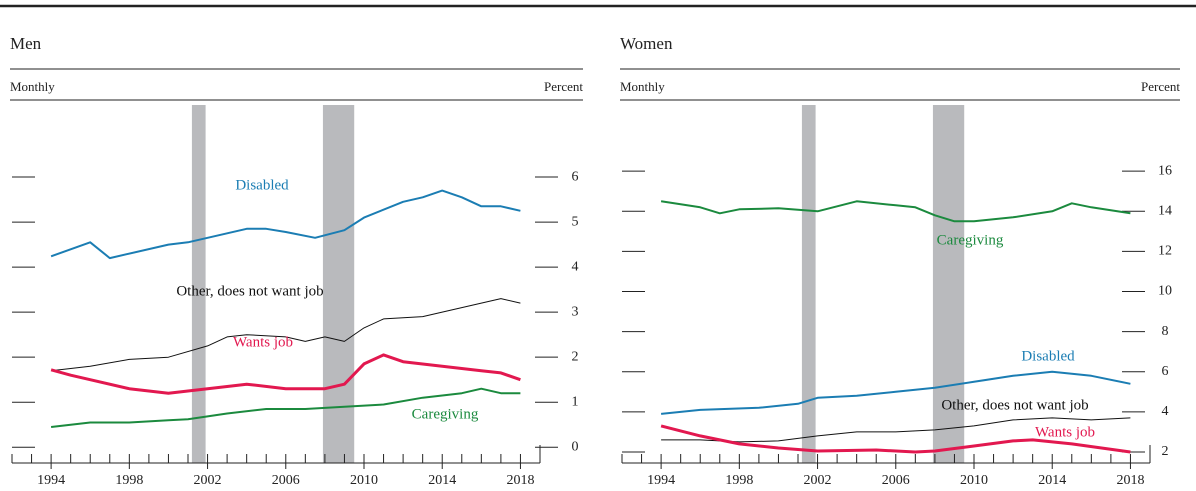  I want to click on y-tick-label: 14, so click(1165, 211).